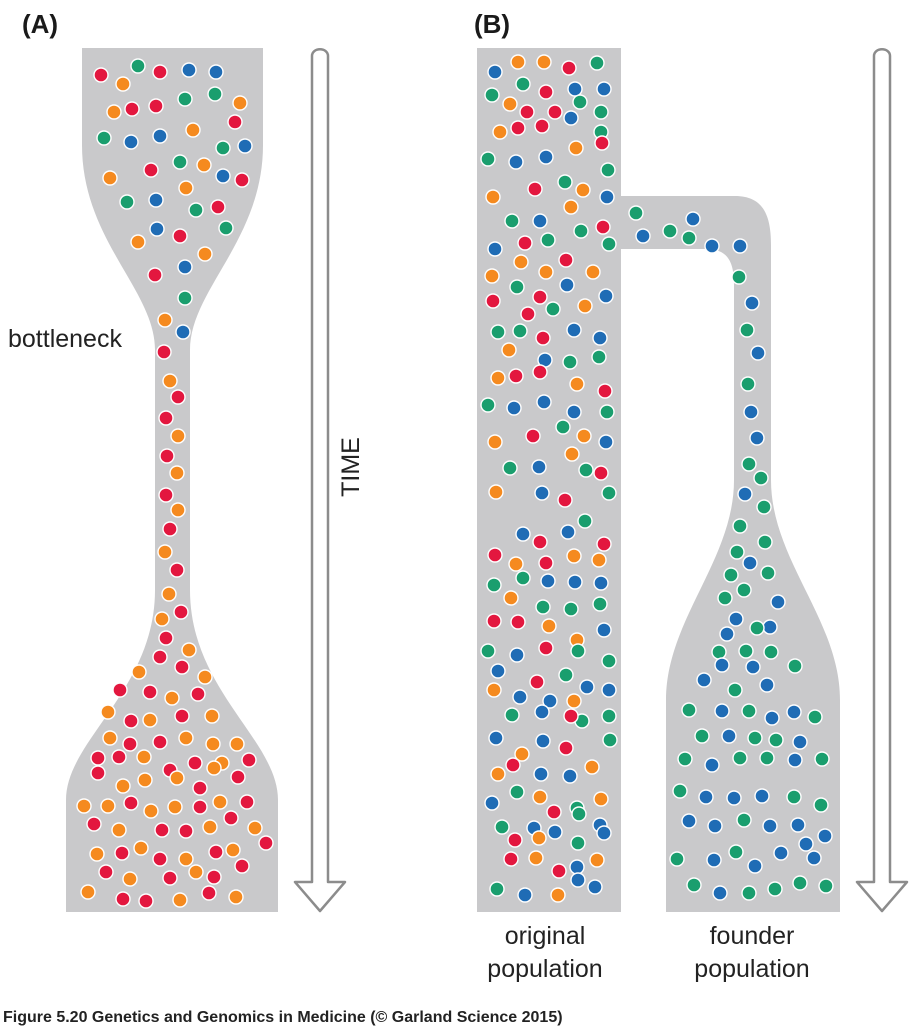 This screenshot has width=918, height=1031. Describe the element at coordinates (752, 936) in the screenshot. I see `founder-population-label-line1: founder` at that location.